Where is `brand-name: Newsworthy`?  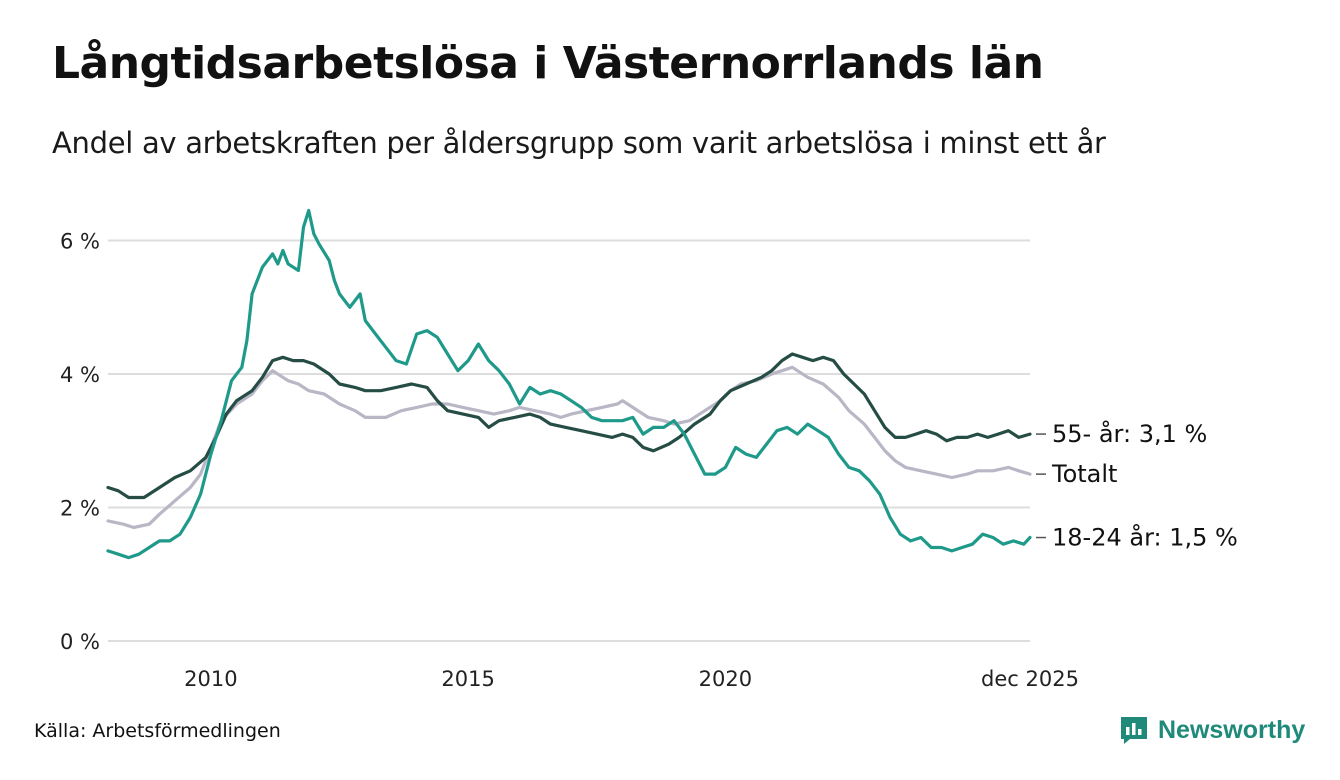
brand-name: Newsworthy is located at coordinates (1232, 729).